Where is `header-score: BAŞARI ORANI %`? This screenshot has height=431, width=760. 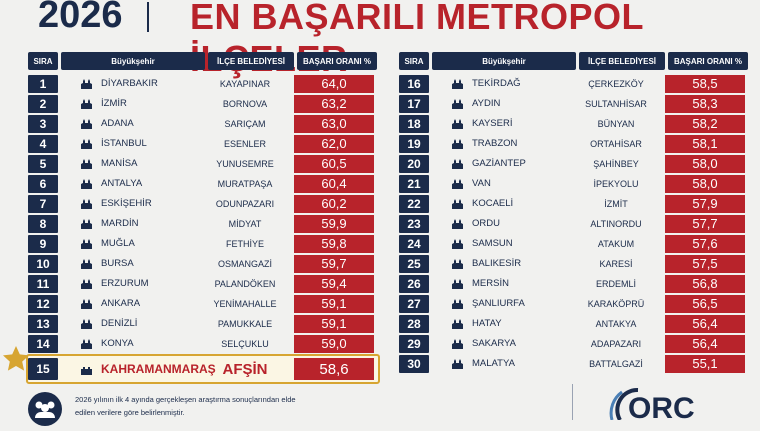 header-score: BAŞARI ORANI % is located at coordinates (708, 61).